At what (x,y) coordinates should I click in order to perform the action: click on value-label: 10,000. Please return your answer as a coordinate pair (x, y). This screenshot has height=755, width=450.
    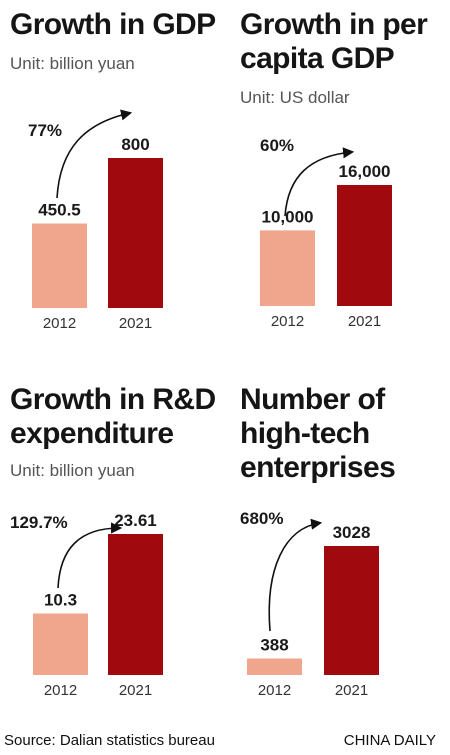
    Looking at the image, I should click on (288, 216).